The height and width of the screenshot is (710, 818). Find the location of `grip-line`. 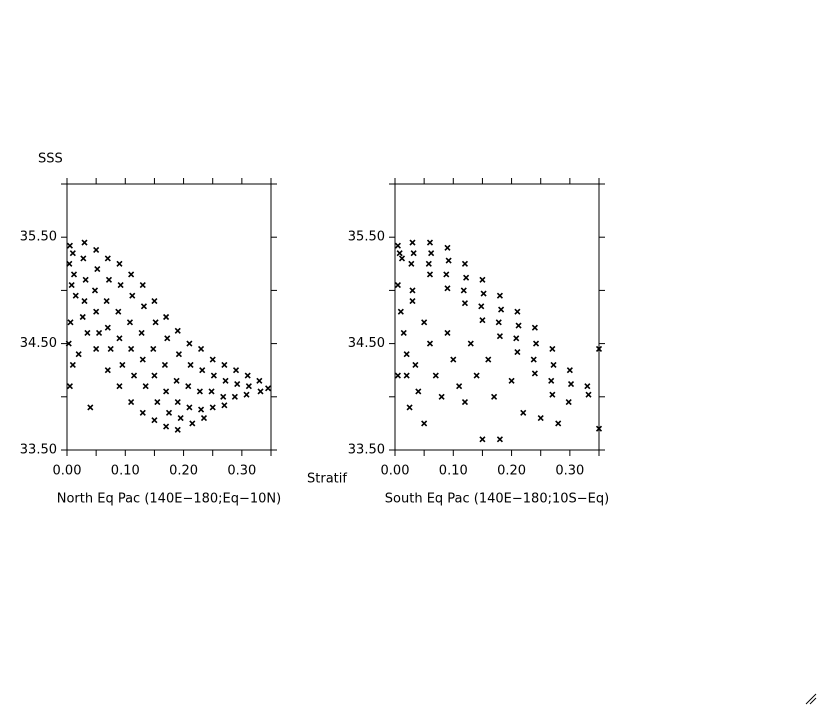

grip-line is located at coordinates (811, 699).